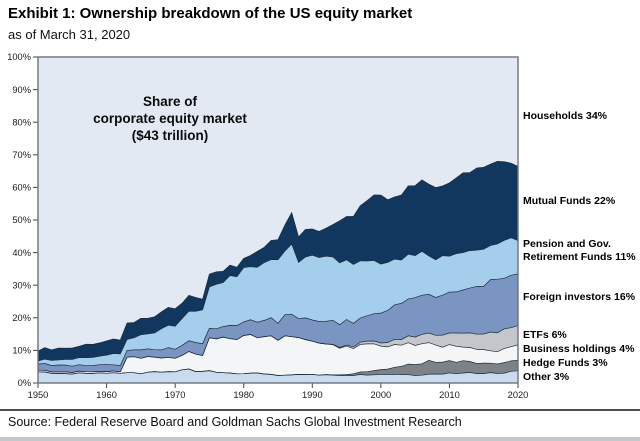 This screenshot has height=441, width=640. I want to click on svg-text: 1980, so click(243, 395).